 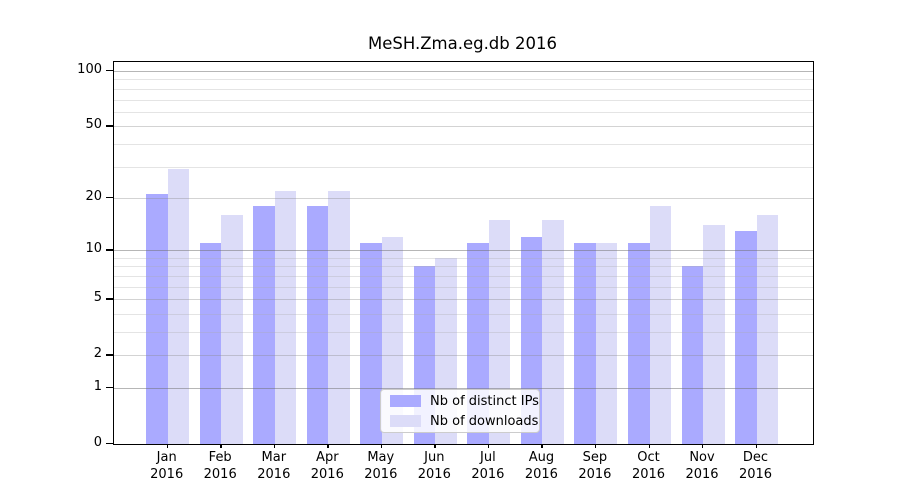 What do you see at coordinates (541, 457) in the screenshot?
I see `x-tick-month: Aug` at bounding box center [541, 457].